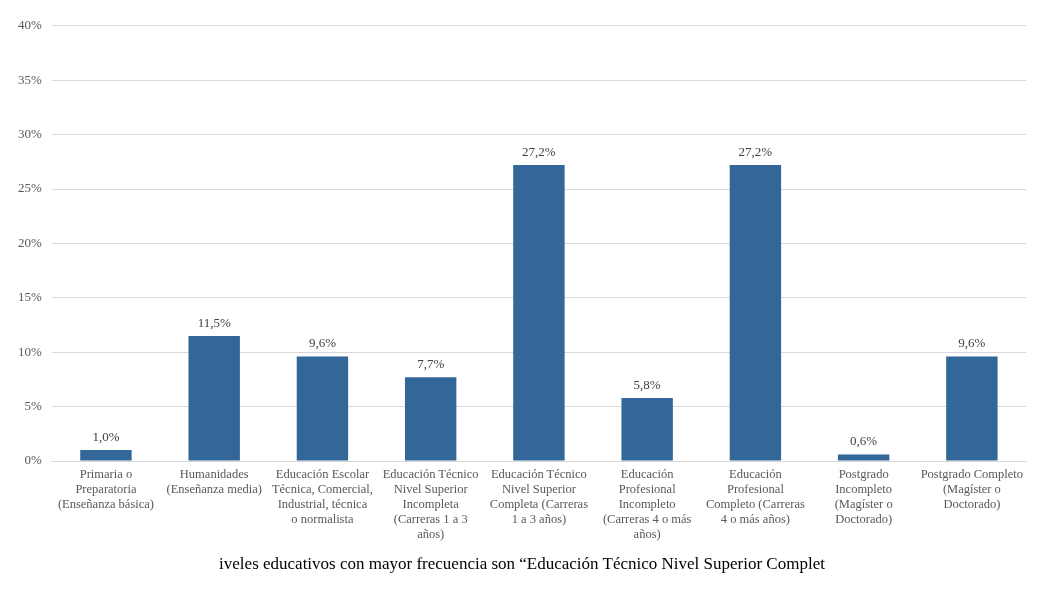  I want to click on y-tick-label: 40%, so click(29, 25).